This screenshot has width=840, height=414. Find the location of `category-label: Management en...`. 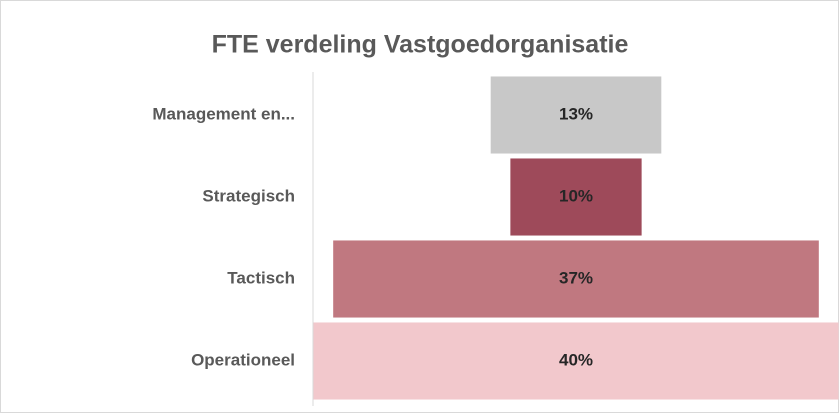

category-label: Management en... is located at coordinates (223, 113).